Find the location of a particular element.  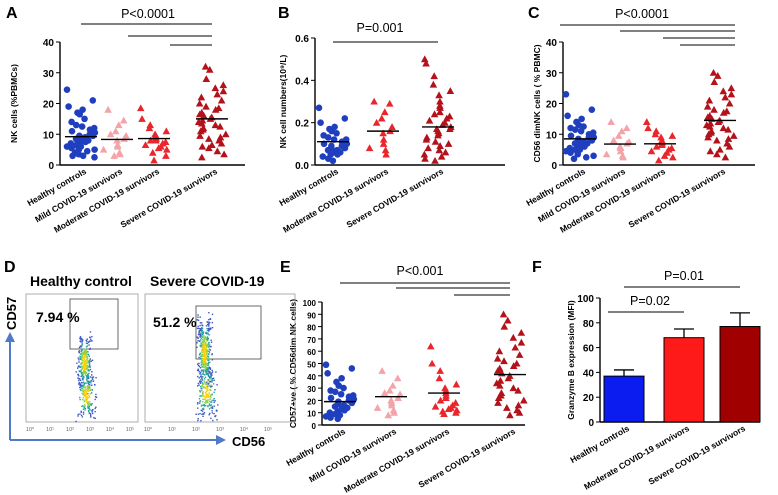

flow-left-tick-label: 10⁴ is located at coordinates (110, 429).